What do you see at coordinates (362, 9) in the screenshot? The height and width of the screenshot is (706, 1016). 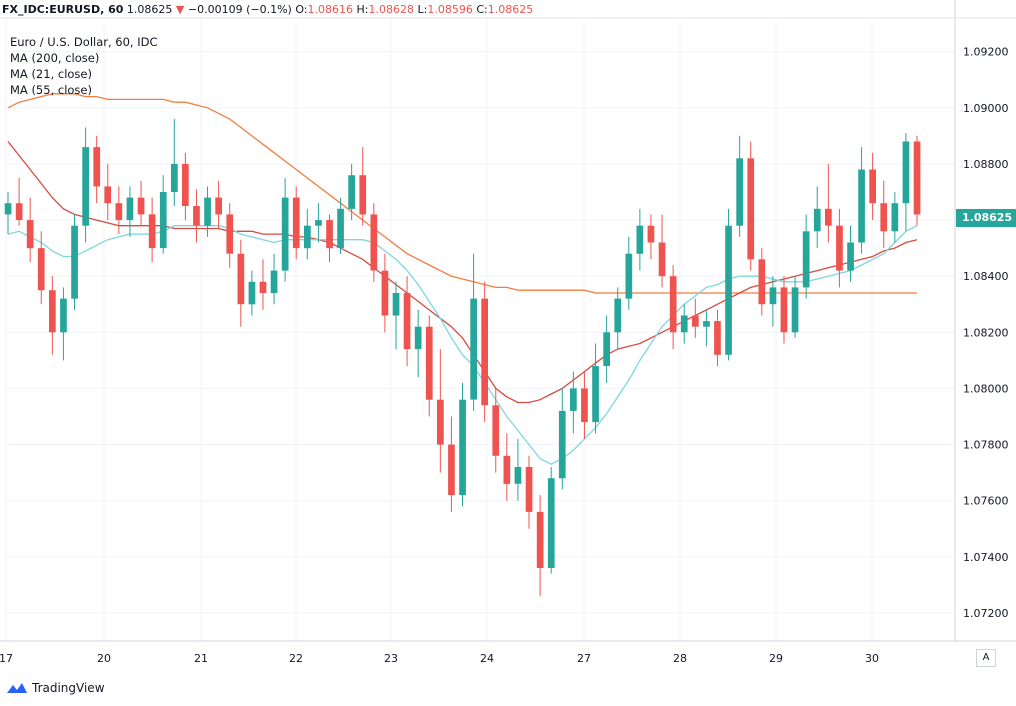 I see `high-label: H:` at bounding box center [362, 9].